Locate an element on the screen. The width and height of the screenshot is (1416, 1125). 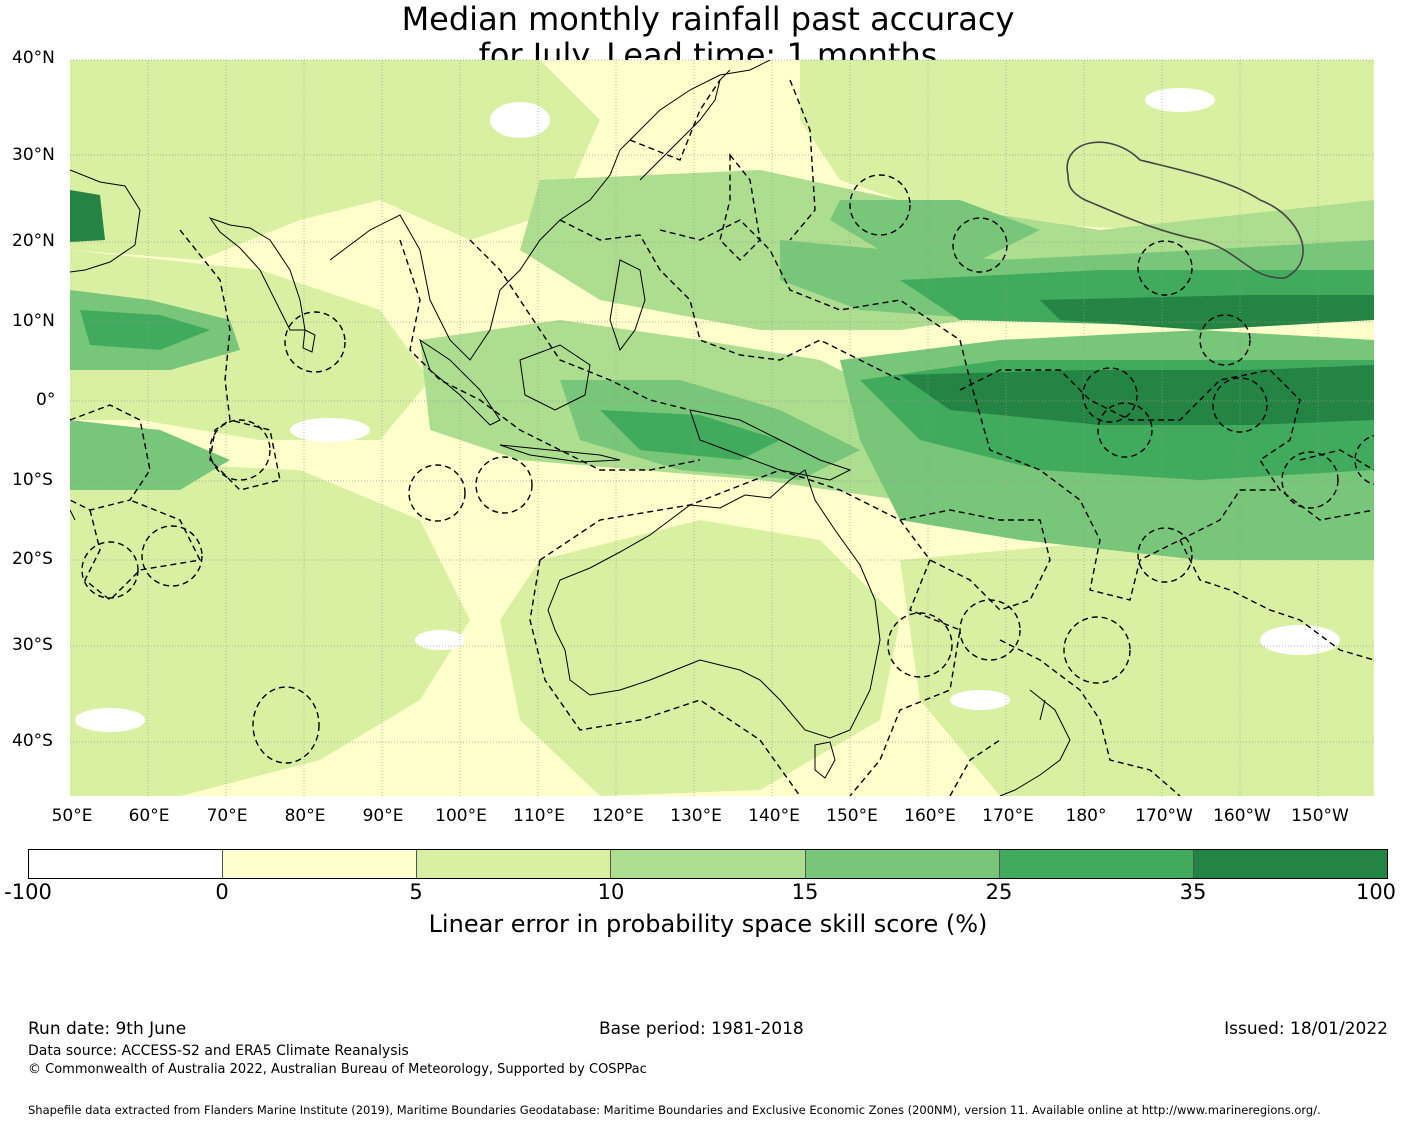
lon-label: 180° is located at coordinates (1086, 816).